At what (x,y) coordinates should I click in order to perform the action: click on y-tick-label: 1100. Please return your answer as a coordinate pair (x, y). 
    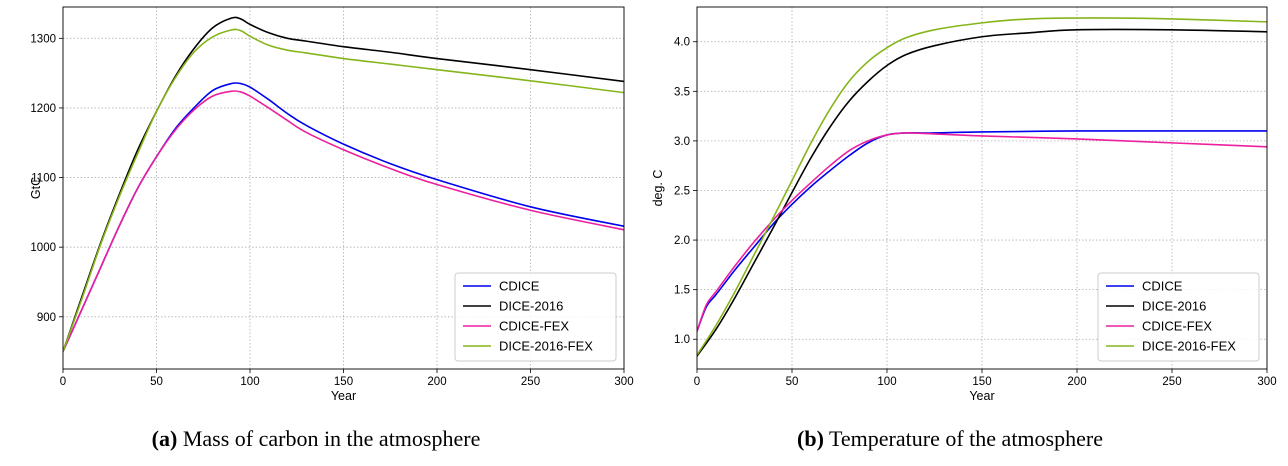
    Looking at the image, I should click on (43, 179).